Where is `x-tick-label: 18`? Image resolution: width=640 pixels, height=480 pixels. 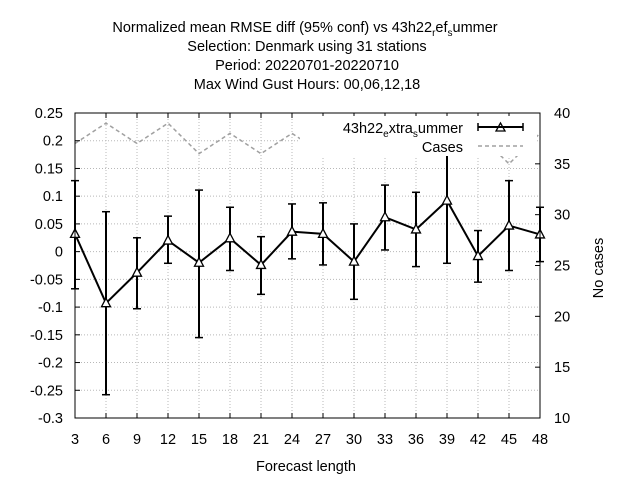 x-tick-label: 18 is located at coordinates (230, 440).